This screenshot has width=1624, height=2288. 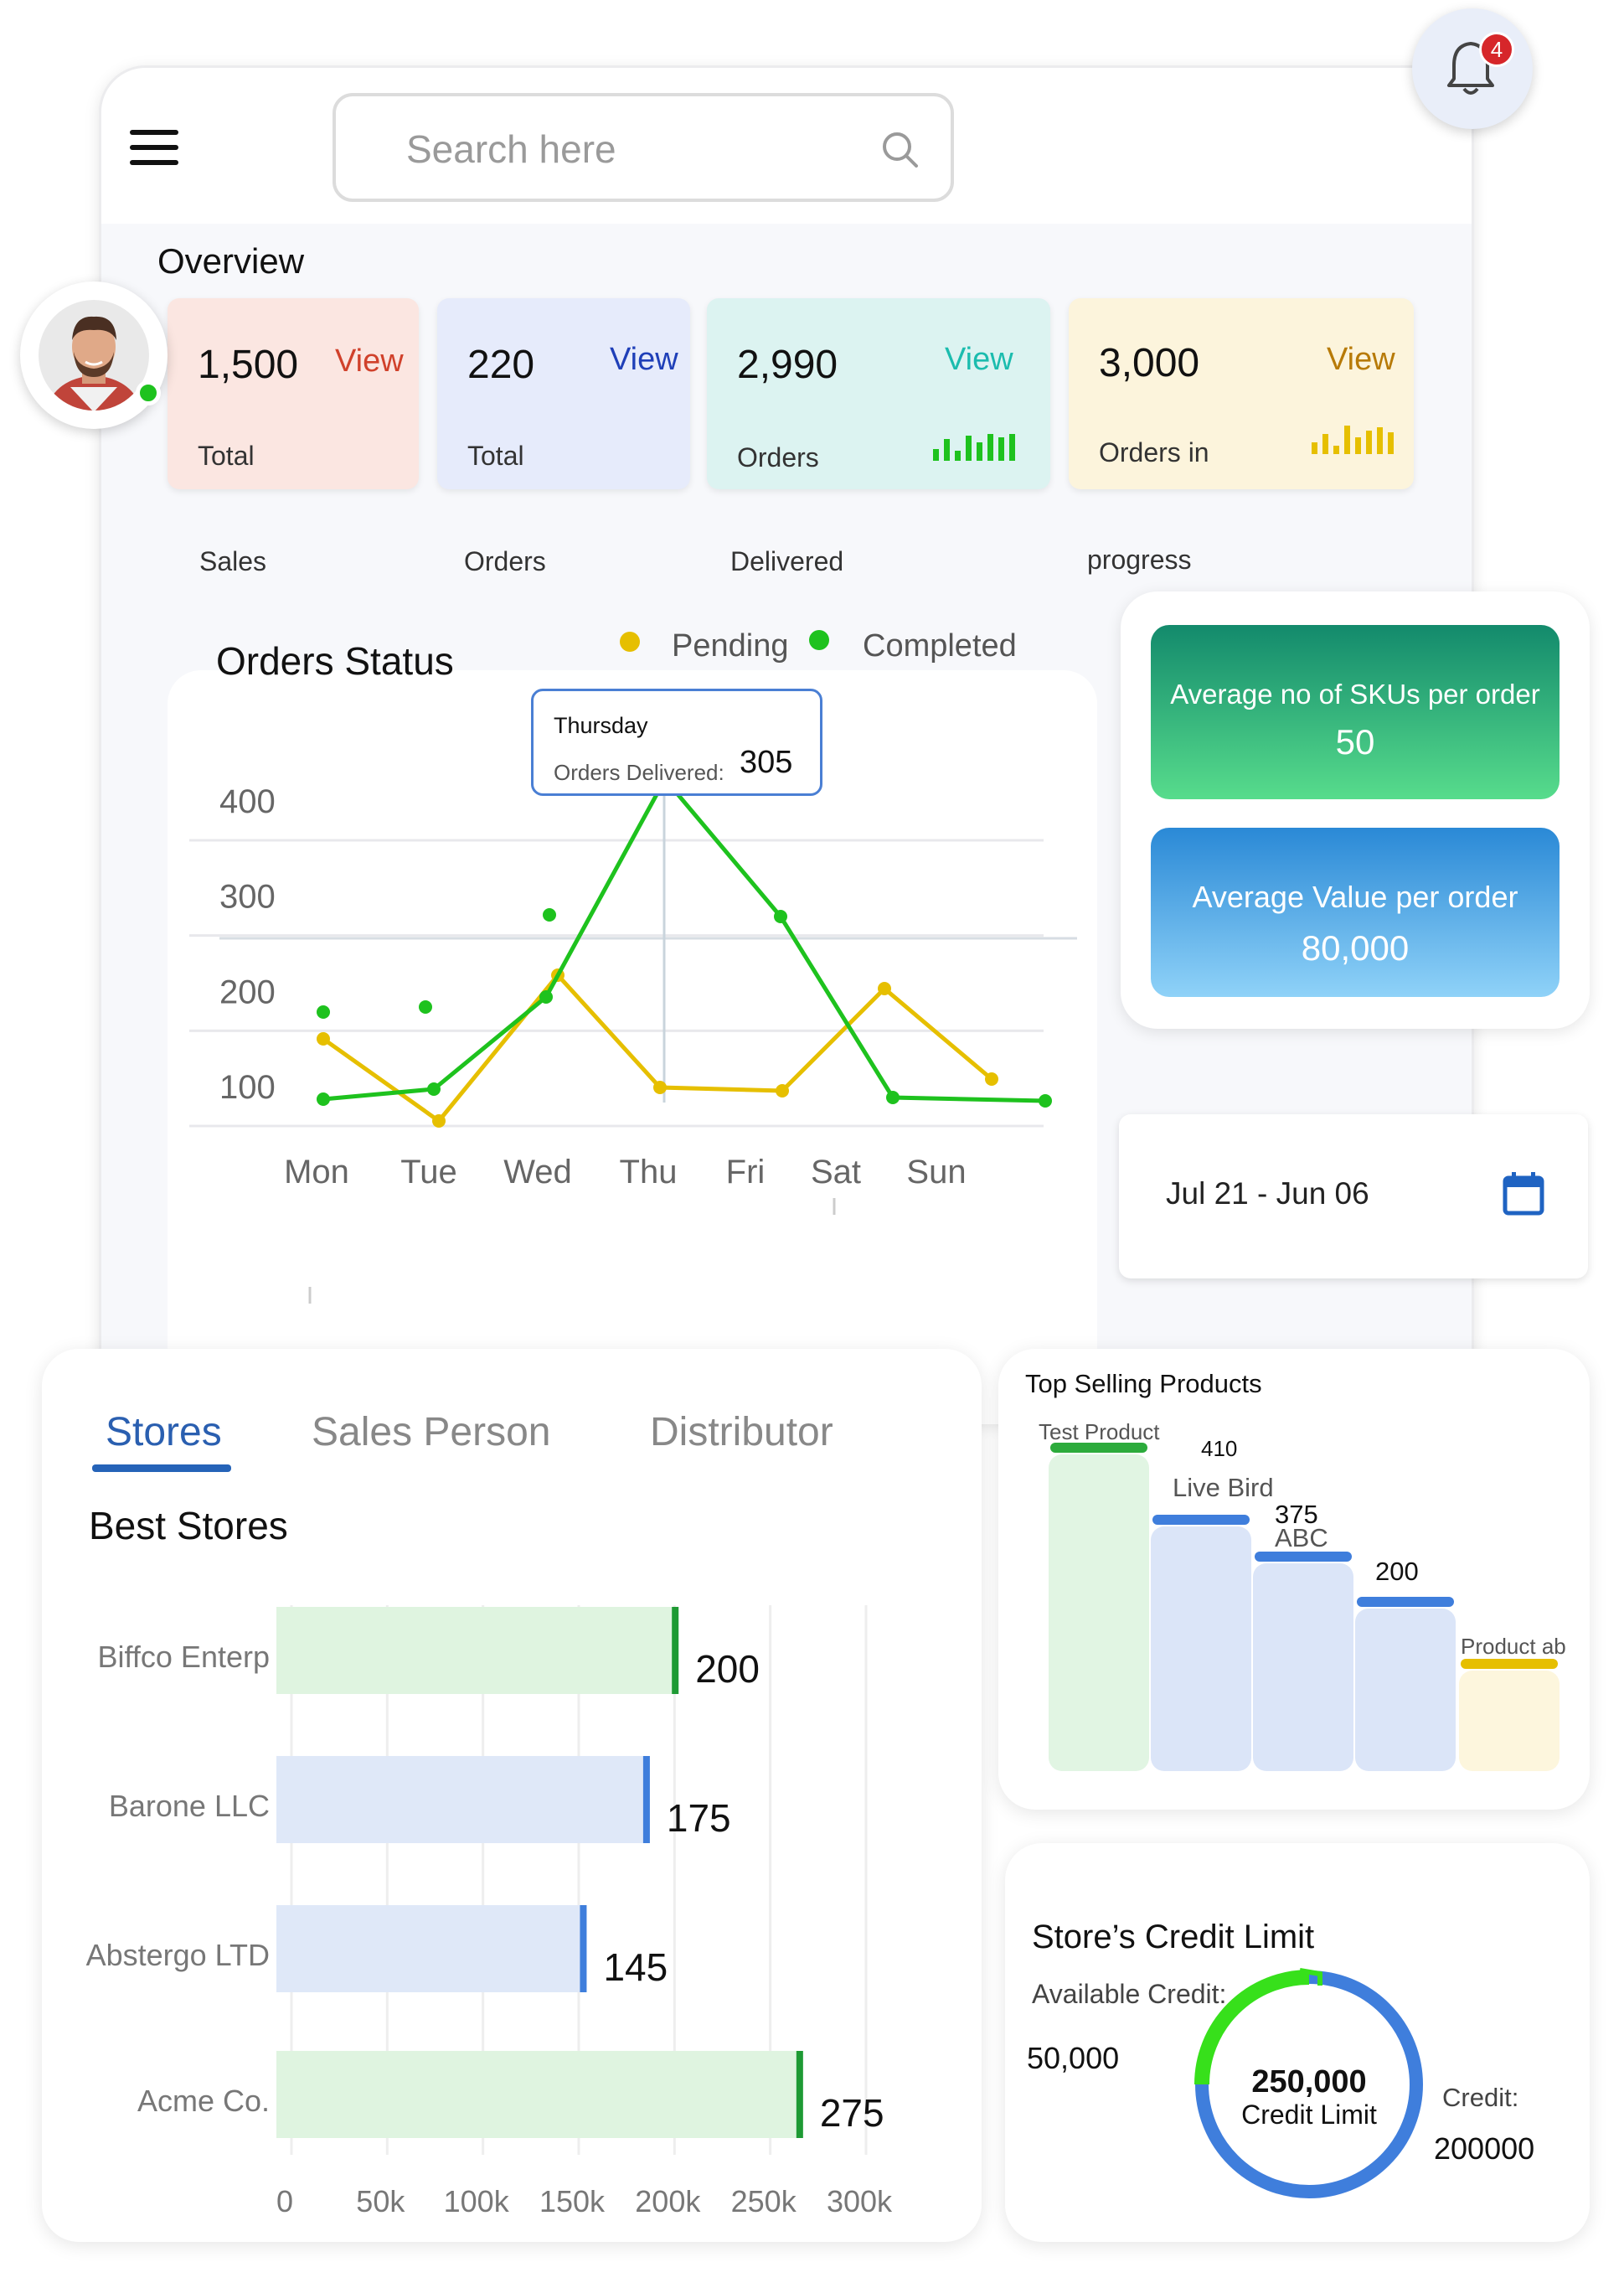 What do you see at coordinates (639, 772) in the screenshot?
I see `tooltip-label: Orders Delivered:` at bounding box center [639, 772].